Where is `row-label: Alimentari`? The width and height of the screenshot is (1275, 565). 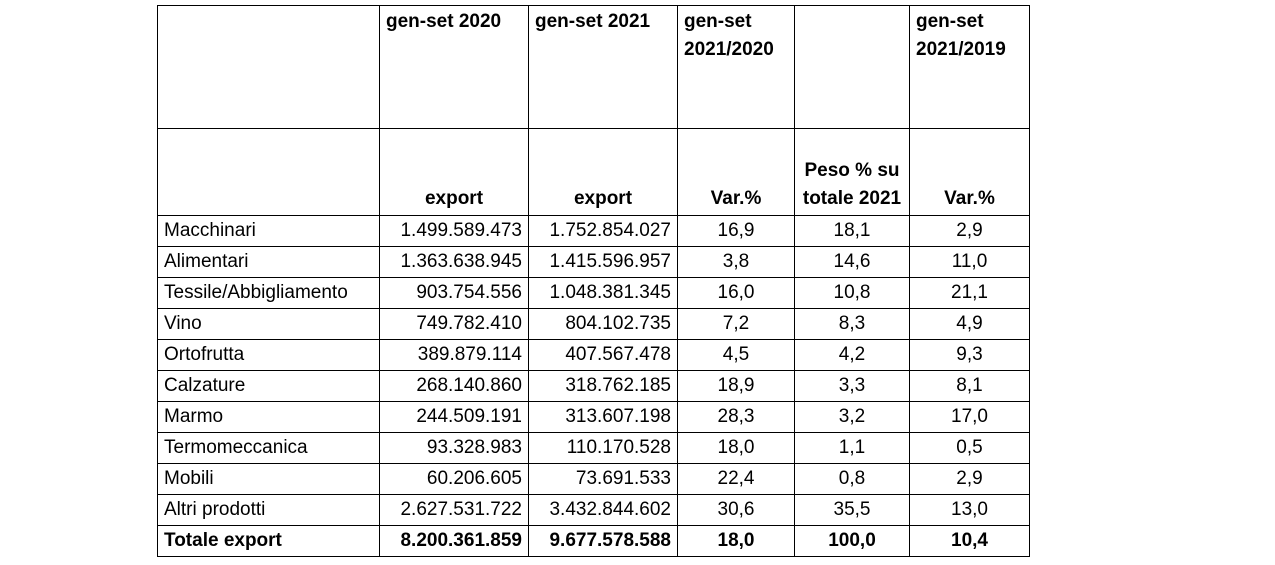
row-label: Alimentari is located at coordinates (268, 262).